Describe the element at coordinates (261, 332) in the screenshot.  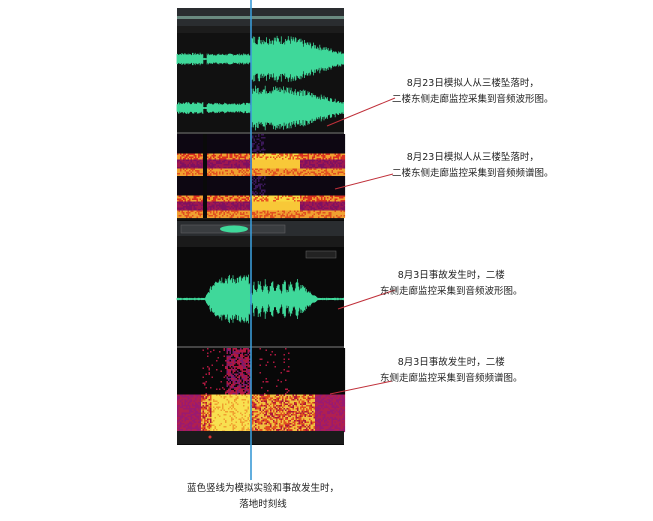
I see `bottom-audio-editor-screenshot` at that location.